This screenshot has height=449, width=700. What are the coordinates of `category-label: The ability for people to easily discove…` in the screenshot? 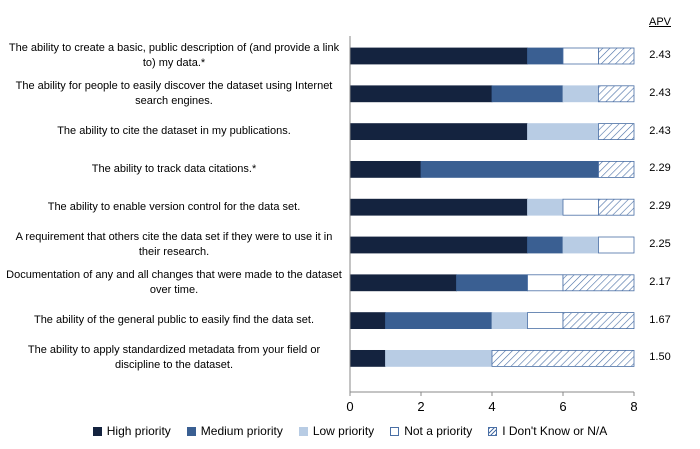 It's located at (174, 93).